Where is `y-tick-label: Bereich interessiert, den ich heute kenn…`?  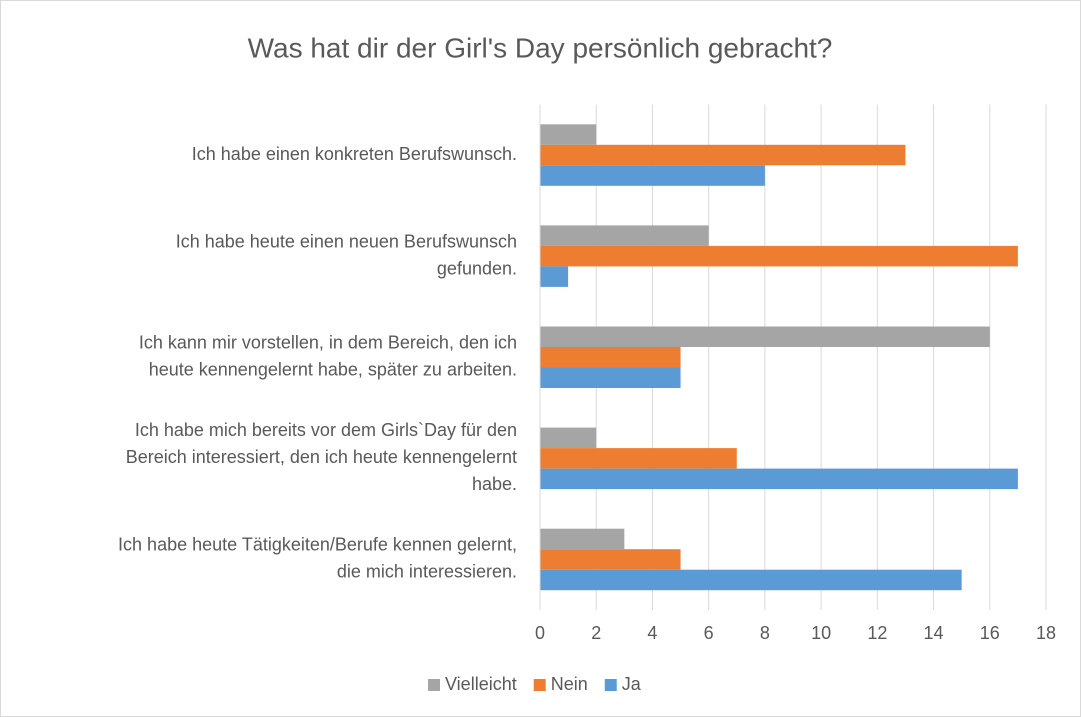 y-tick-label: Bereich interessiert, den ich heute kenn… is located at coordinates (321, 457).